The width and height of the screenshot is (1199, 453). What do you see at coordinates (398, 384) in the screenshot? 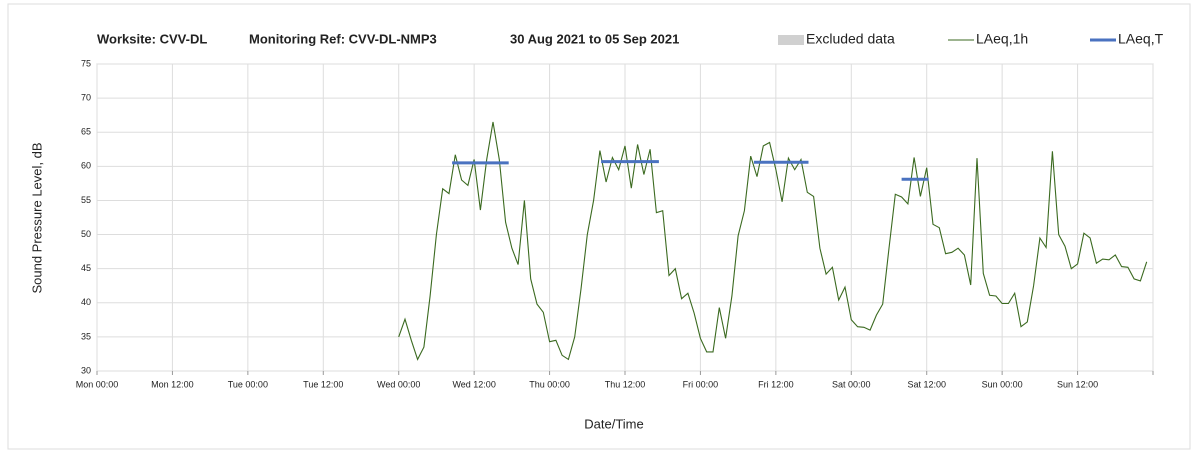
I see `x-tick-label: Wed 00:00` at bounding box center [398, 384].